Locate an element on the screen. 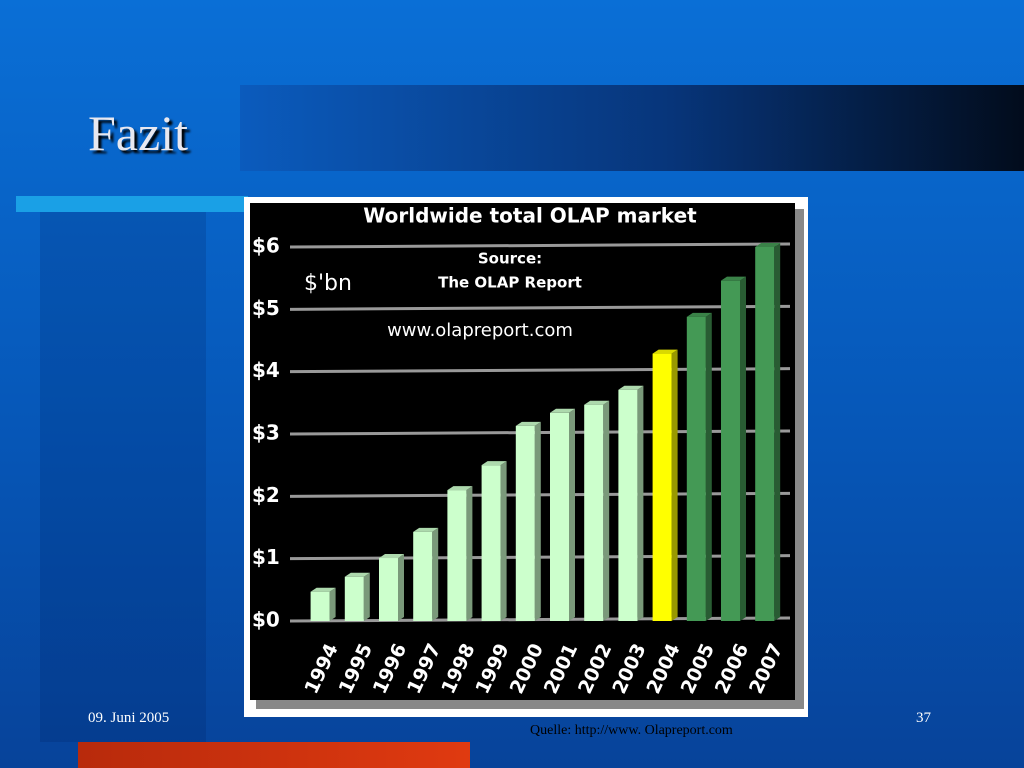 Image resolution: width=1024 pixels, height=768 pixels. y-tick-label: $4 is located at coordinates (266, 370).